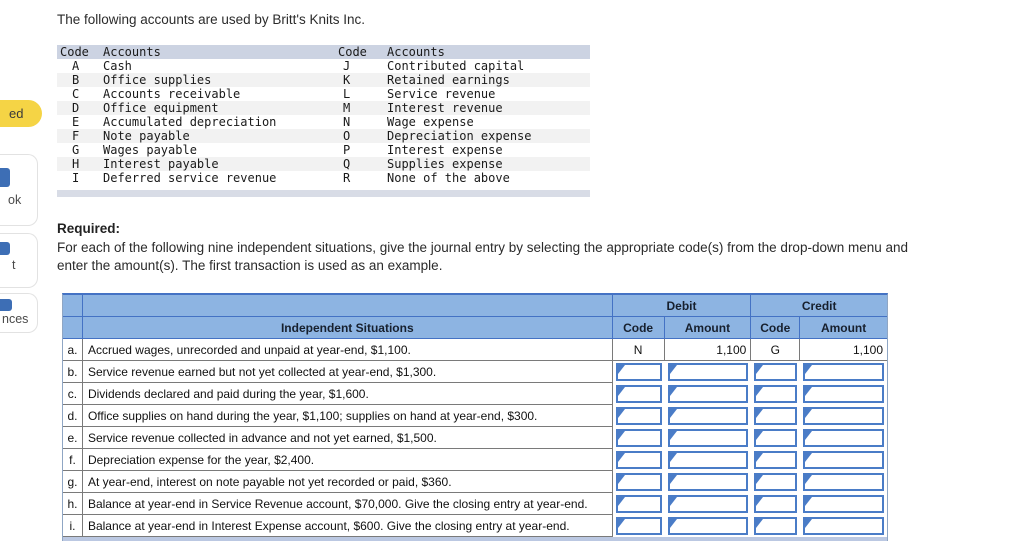 This screenshot has height=543, width=1024. Describe the element at coordinates (323, 164) in the screenshot. I see `table-row: H Interest payable Q Supplies expense` at that location.